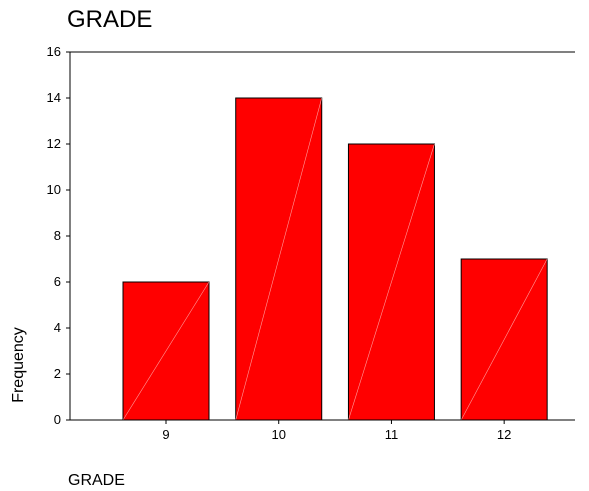 The height and width of the screenshot is (491, 589). What do you see at coordinates (57, 281) in the screenshot?
I see `y-tick-label-6: 6` at bounding box center [57, 281].